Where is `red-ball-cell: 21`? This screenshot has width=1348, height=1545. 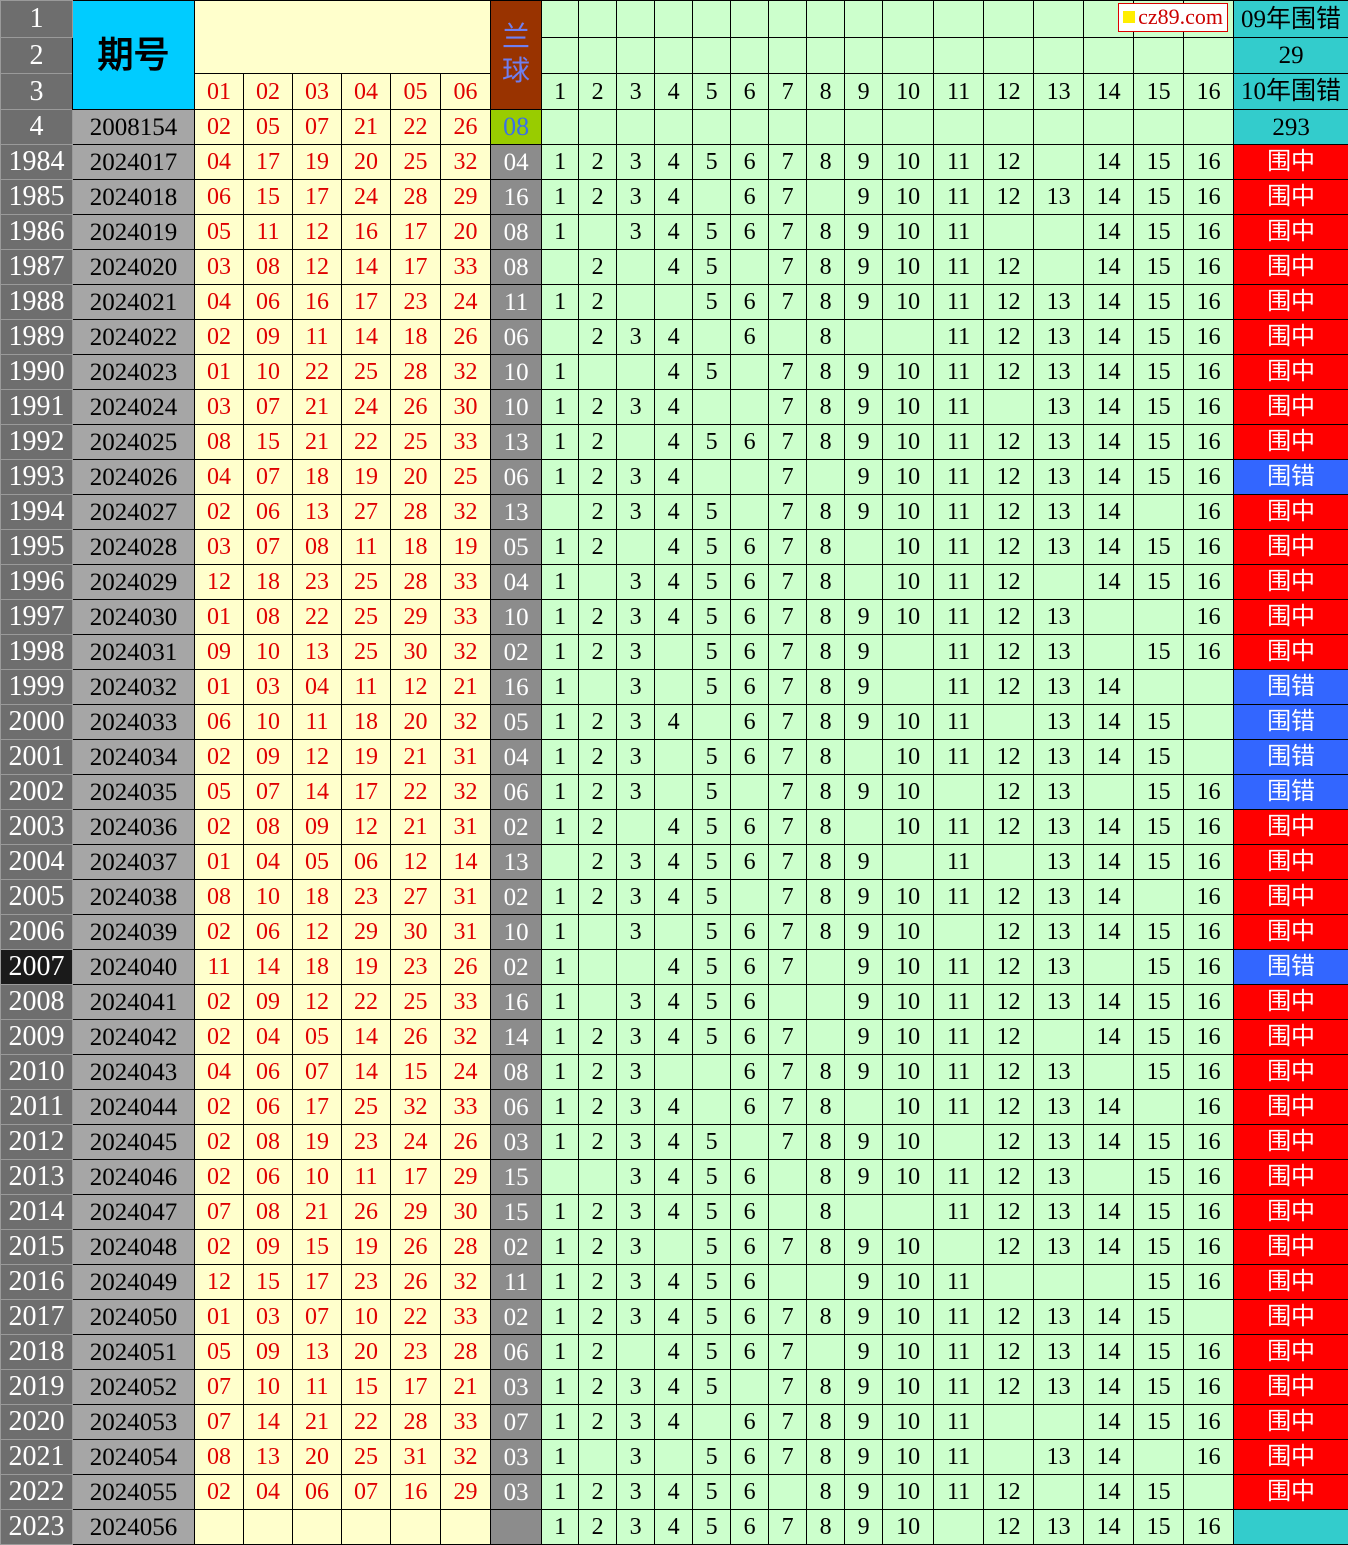
red-ball-cell: 21 is located at coordinates (317, 1212).